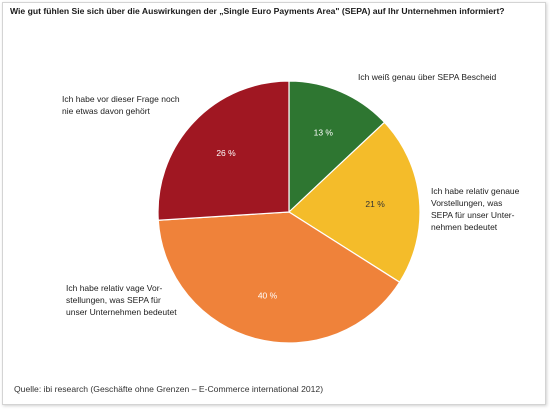 The width and height of the screenshot is (550, 409). I want to click on slice-vague, so click(279, 277).